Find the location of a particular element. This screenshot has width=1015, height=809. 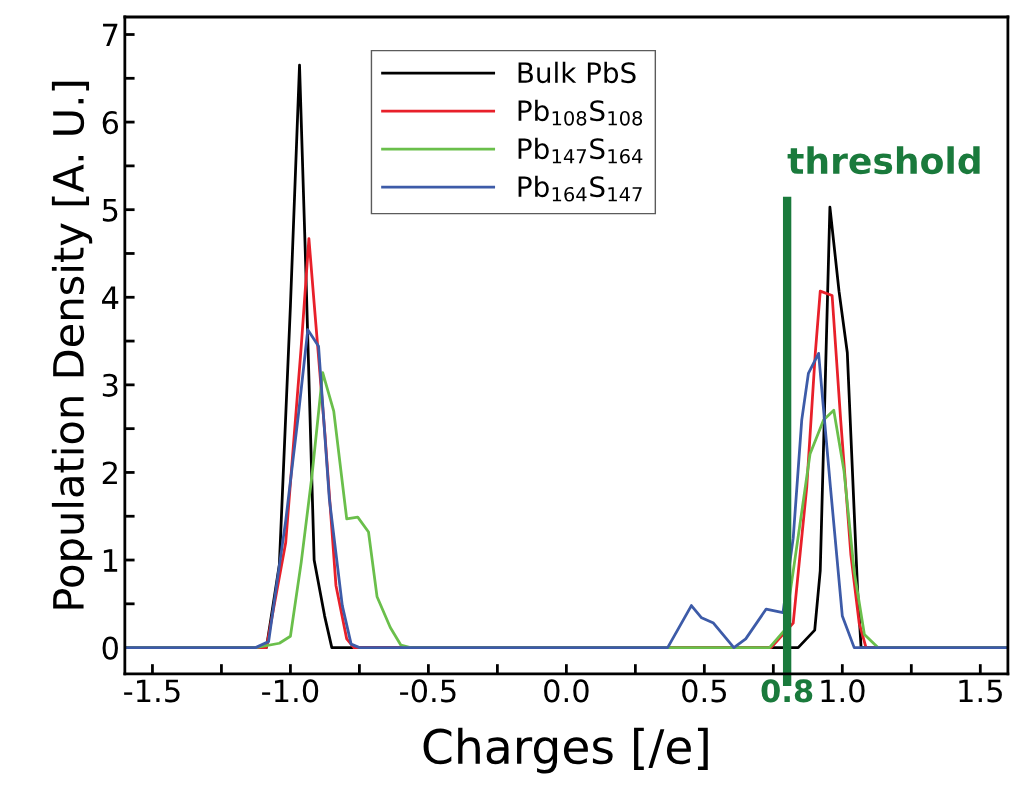

legend-label: Bulk PbS is located at coordinates (577, 72).